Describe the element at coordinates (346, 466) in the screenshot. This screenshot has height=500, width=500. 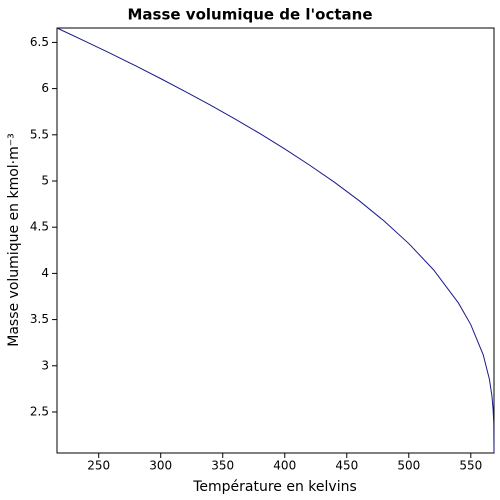
I see `x-tick-label: 450` at that location.